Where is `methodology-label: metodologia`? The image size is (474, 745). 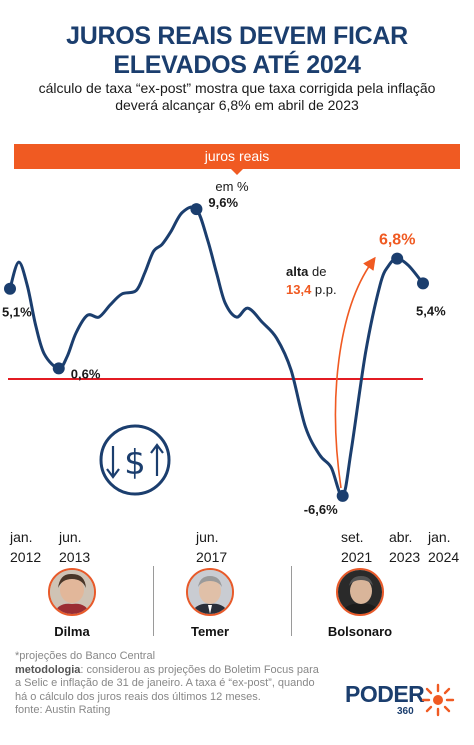
methodology-label: metodologia is located at coordinates (48, 669).